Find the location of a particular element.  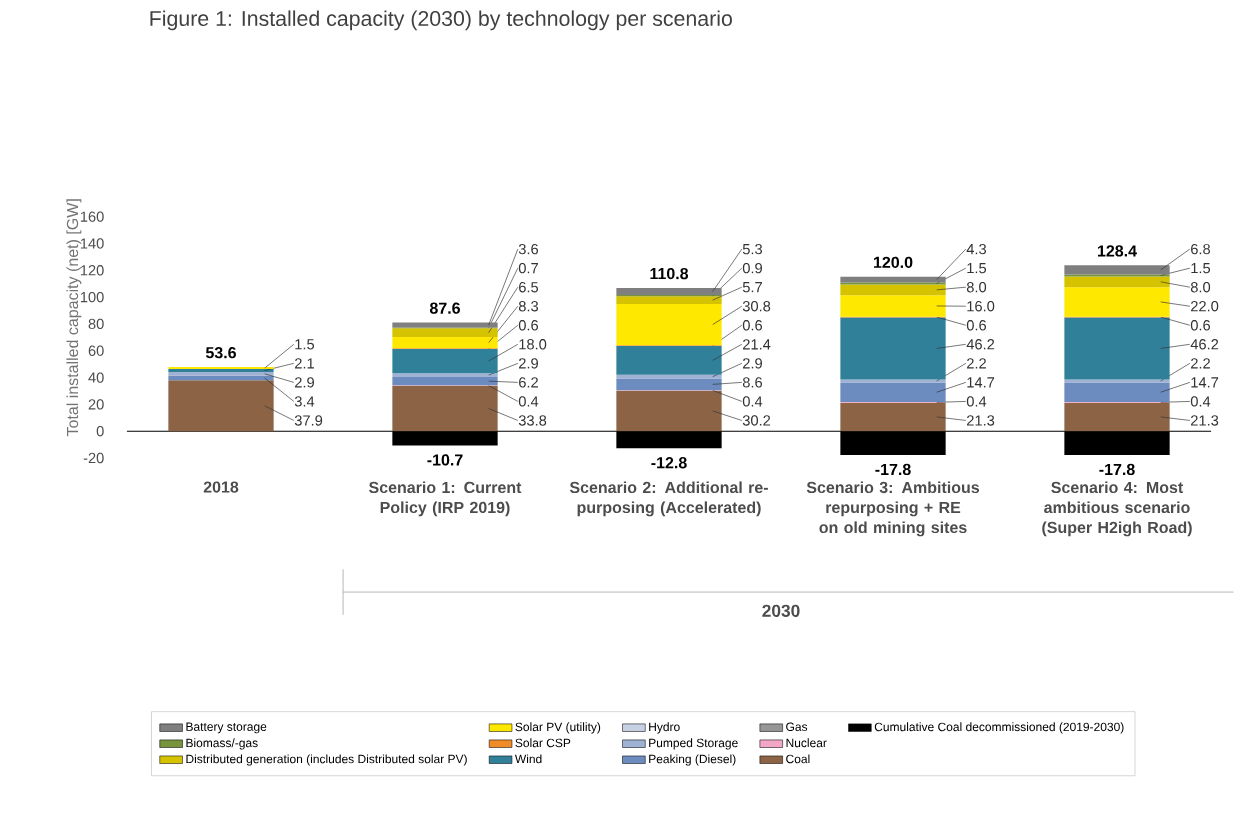

data-label: 18.0 is located at coordinates (533, 344).